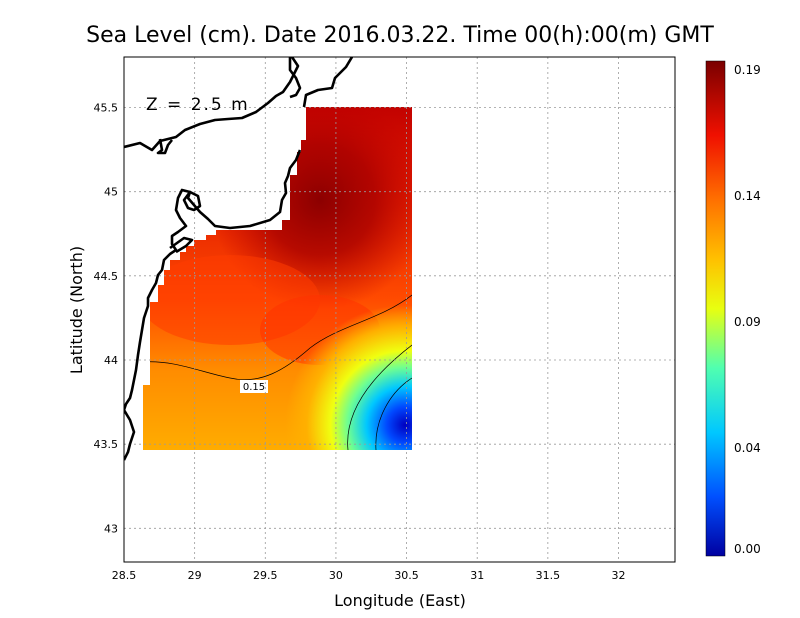  I want to click on x-axis-title: Longitude (East), so click(400, 600).